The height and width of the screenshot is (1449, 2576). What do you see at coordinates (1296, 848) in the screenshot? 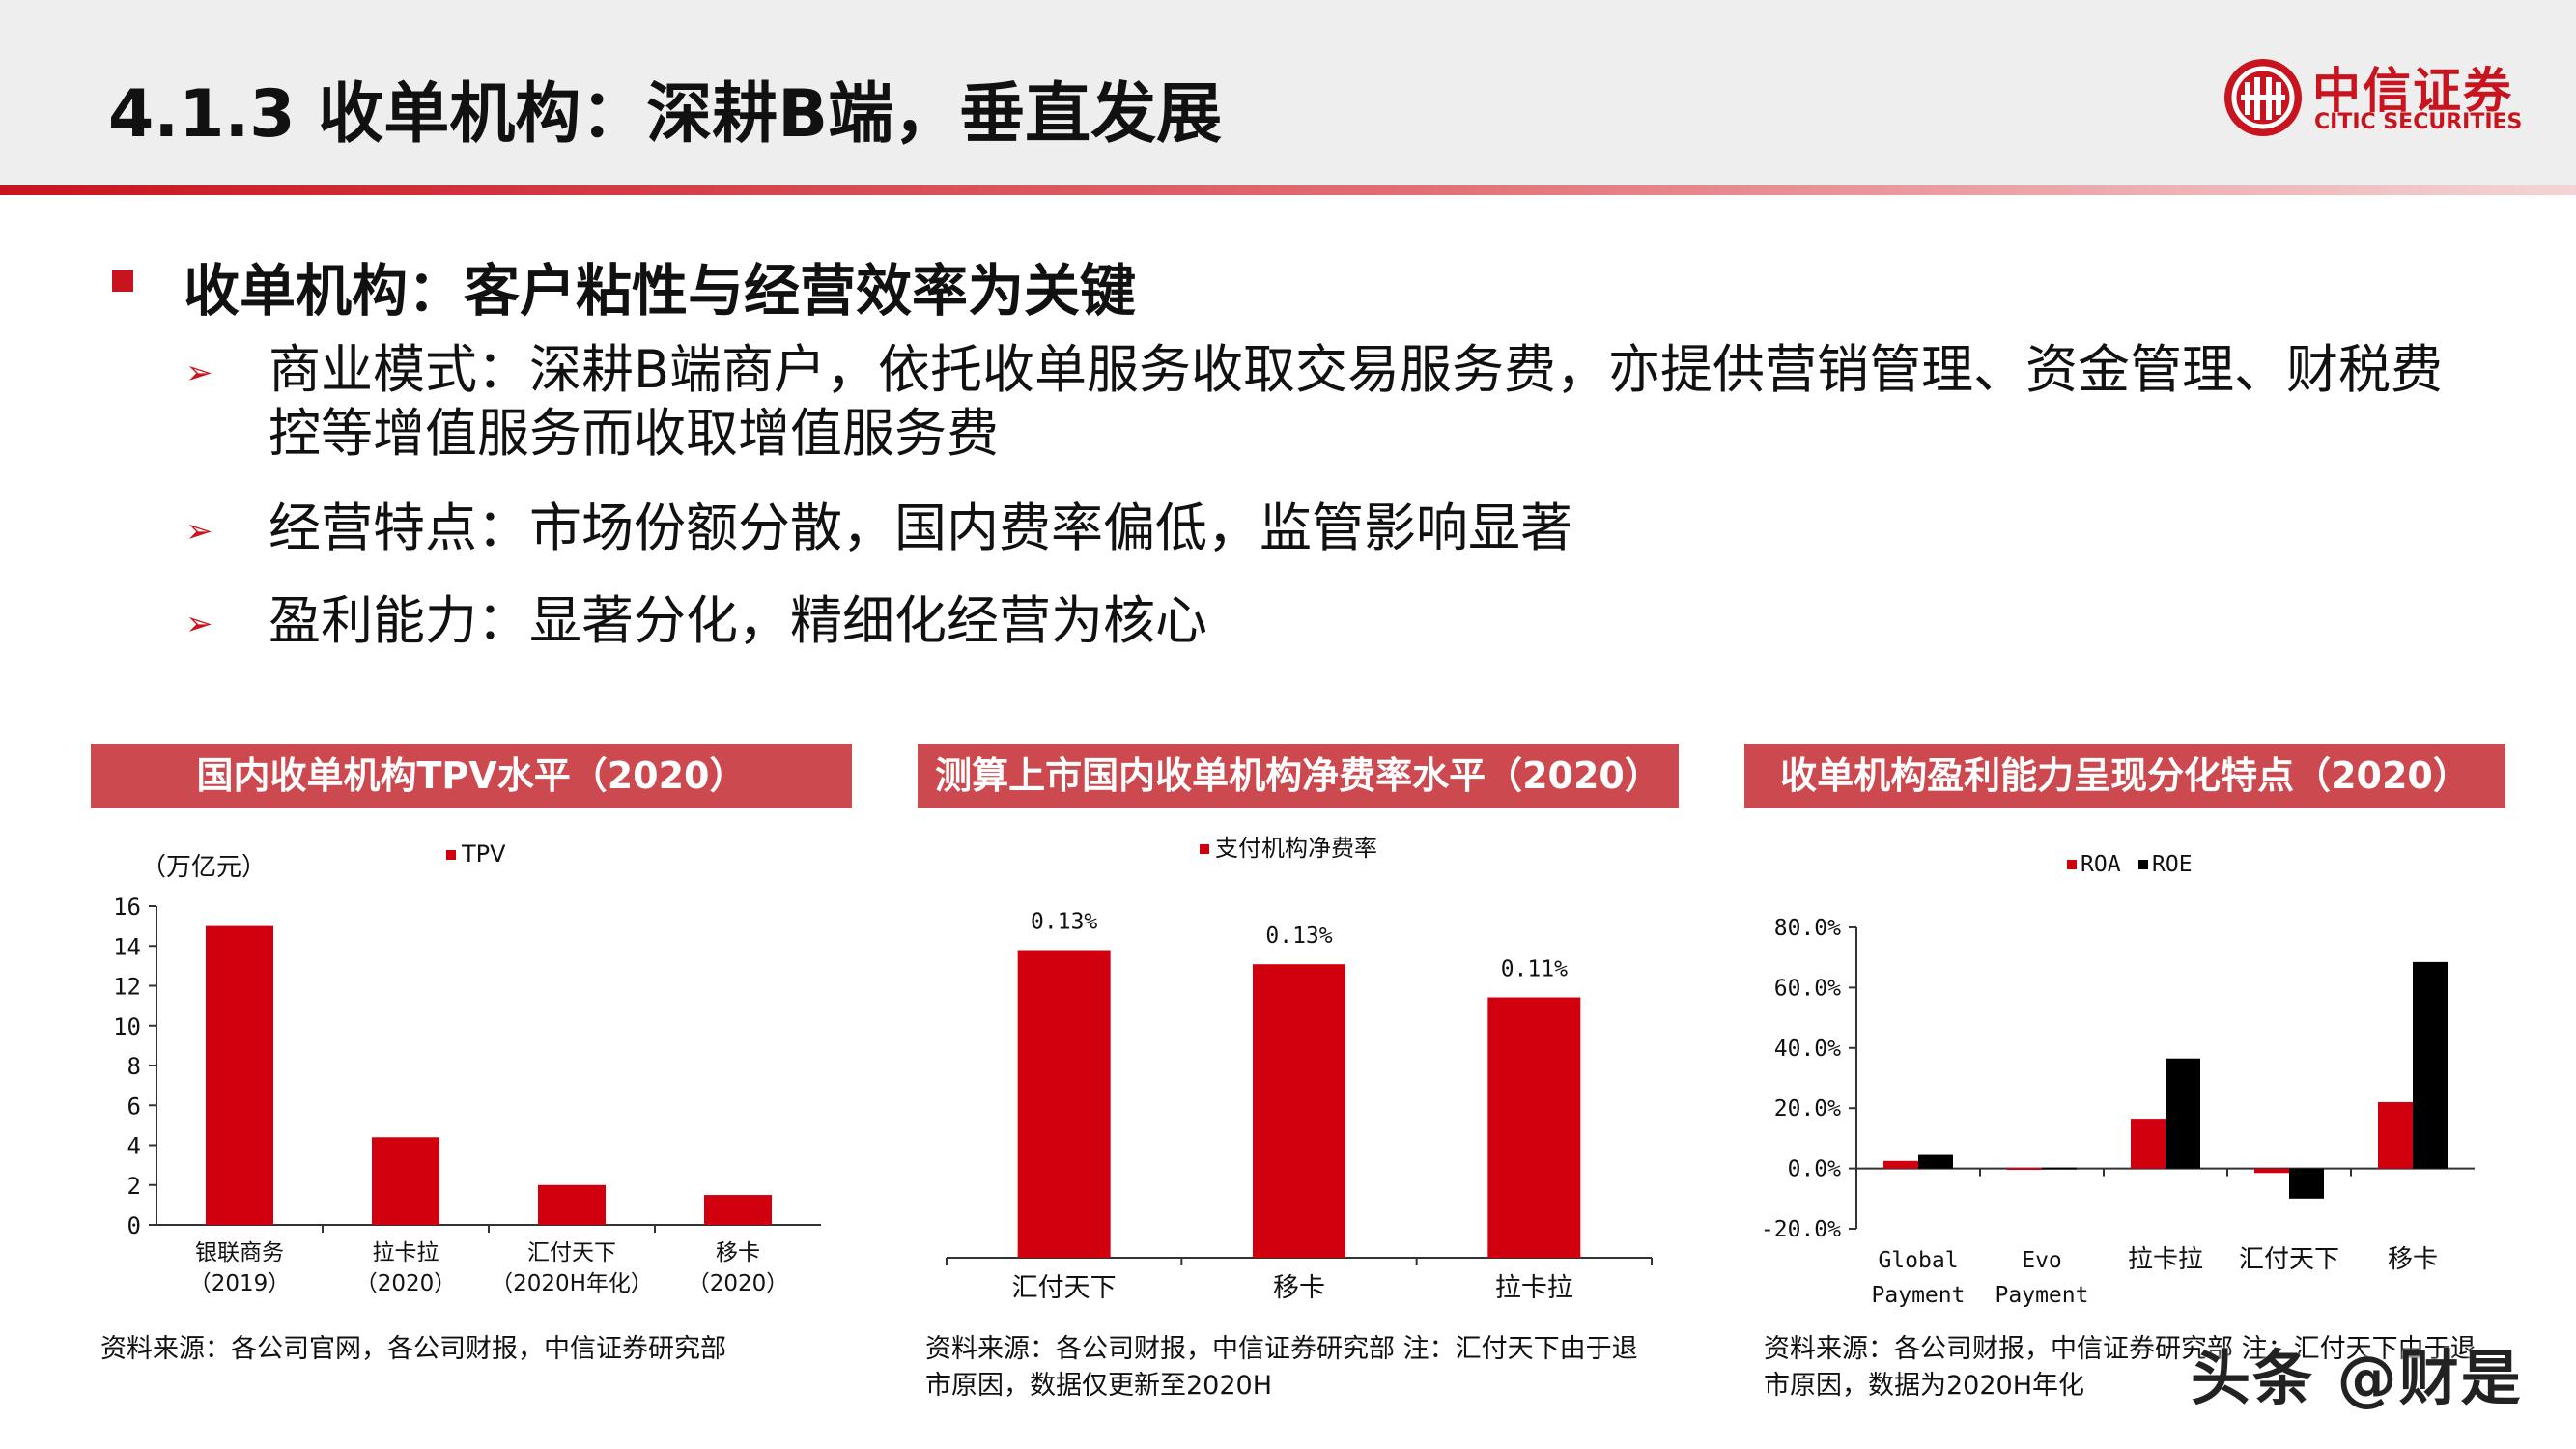
I see `legend-label-fee-rate: 支付机构净费率` at bounding box center [1296, 848].